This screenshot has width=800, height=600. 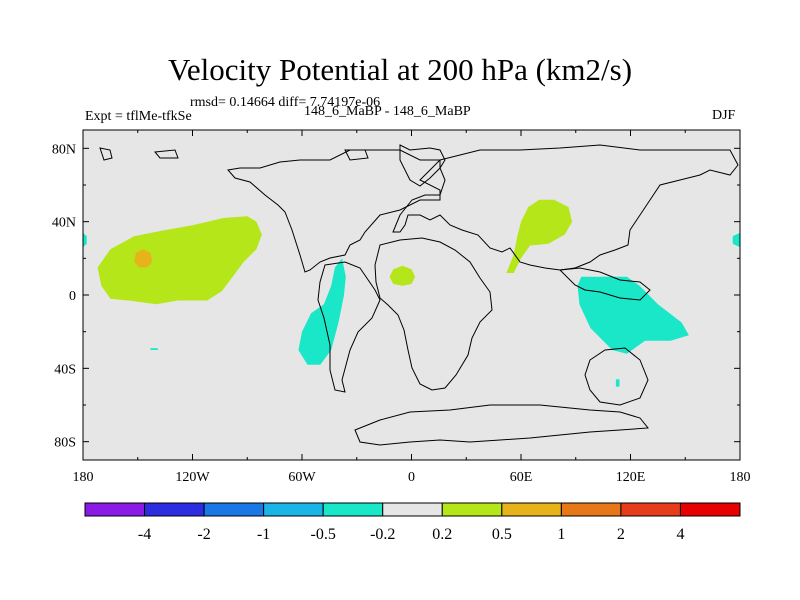 I want to click on x-tick-label: 0, so click(x=411, y=477).